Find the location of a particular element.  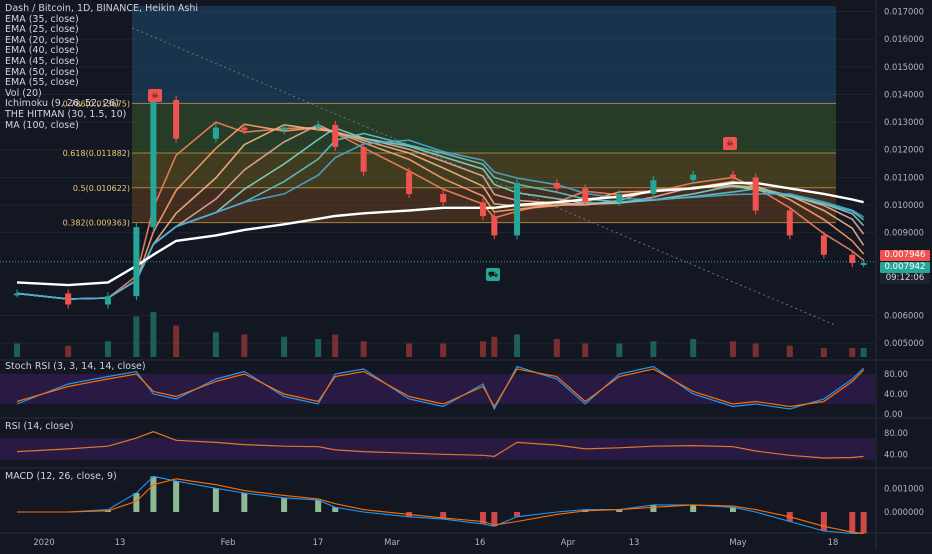

countdown-timer: 09:12:06 is located at coordinates (905, 278).